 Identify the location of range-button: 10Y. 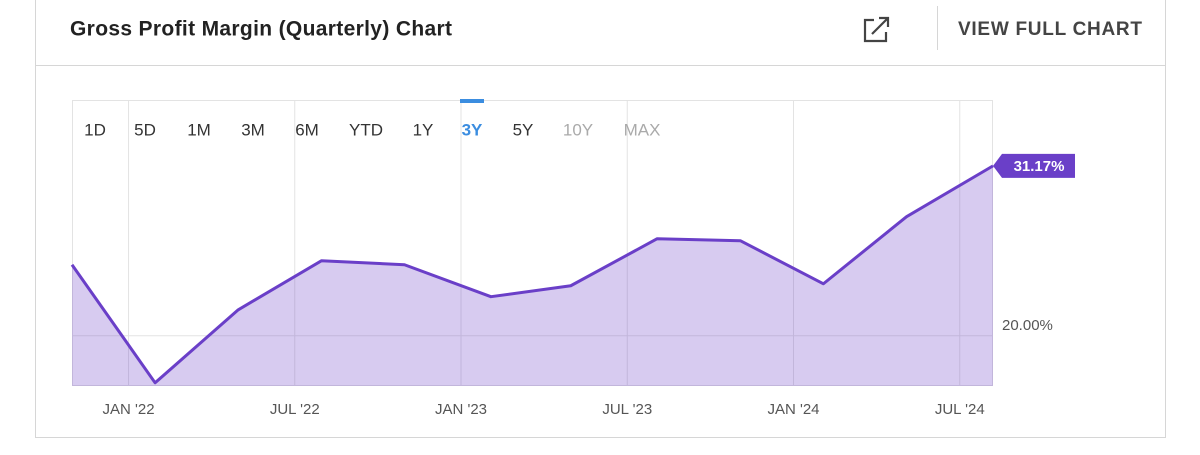
(578, 129).